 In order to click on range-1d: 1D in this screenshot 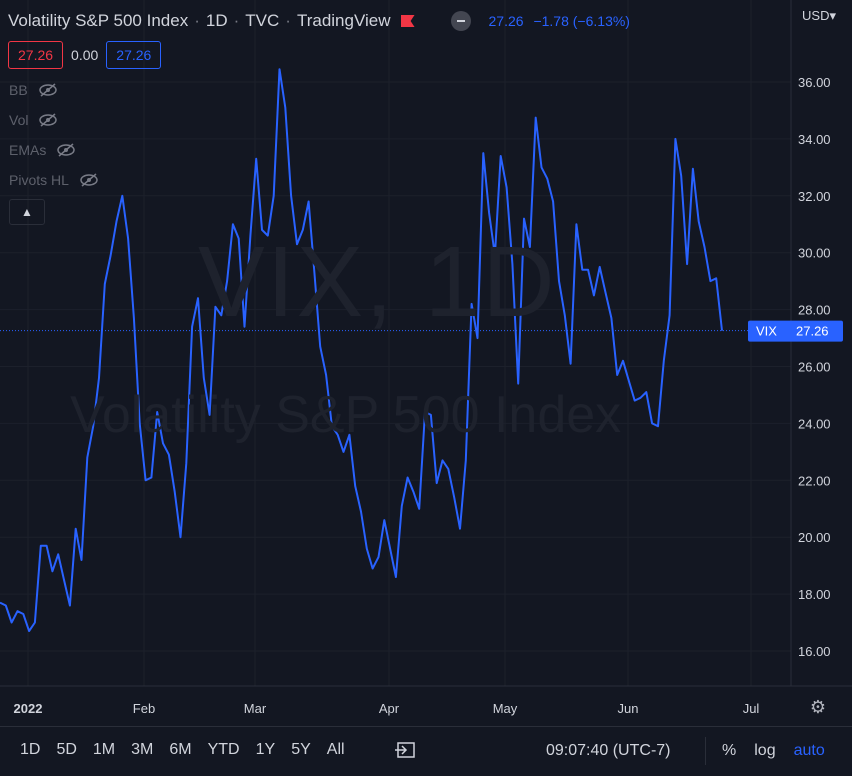, I will do `click(30, 749)`.